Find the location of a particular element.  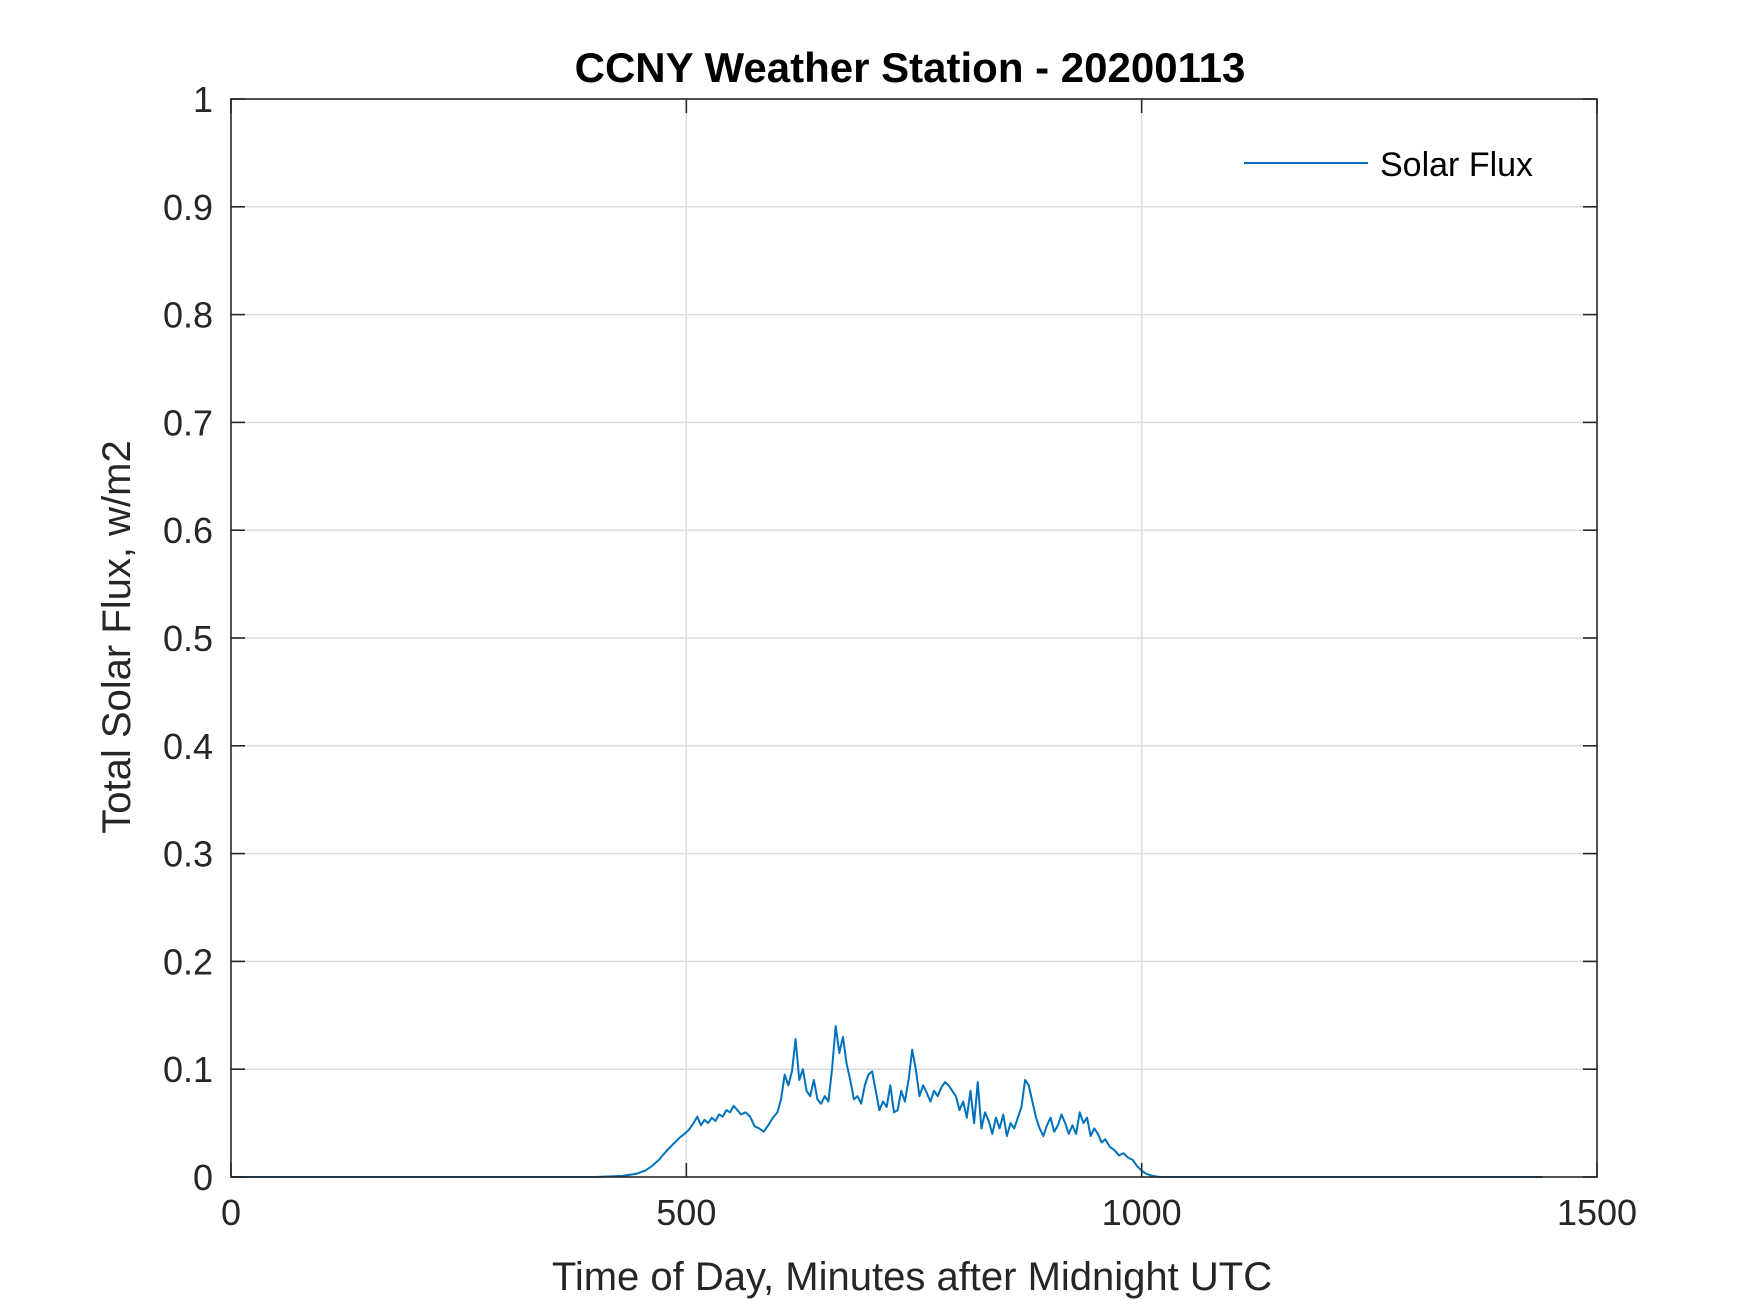

y-tick-label: 1 is located at coordinates (203, 99).